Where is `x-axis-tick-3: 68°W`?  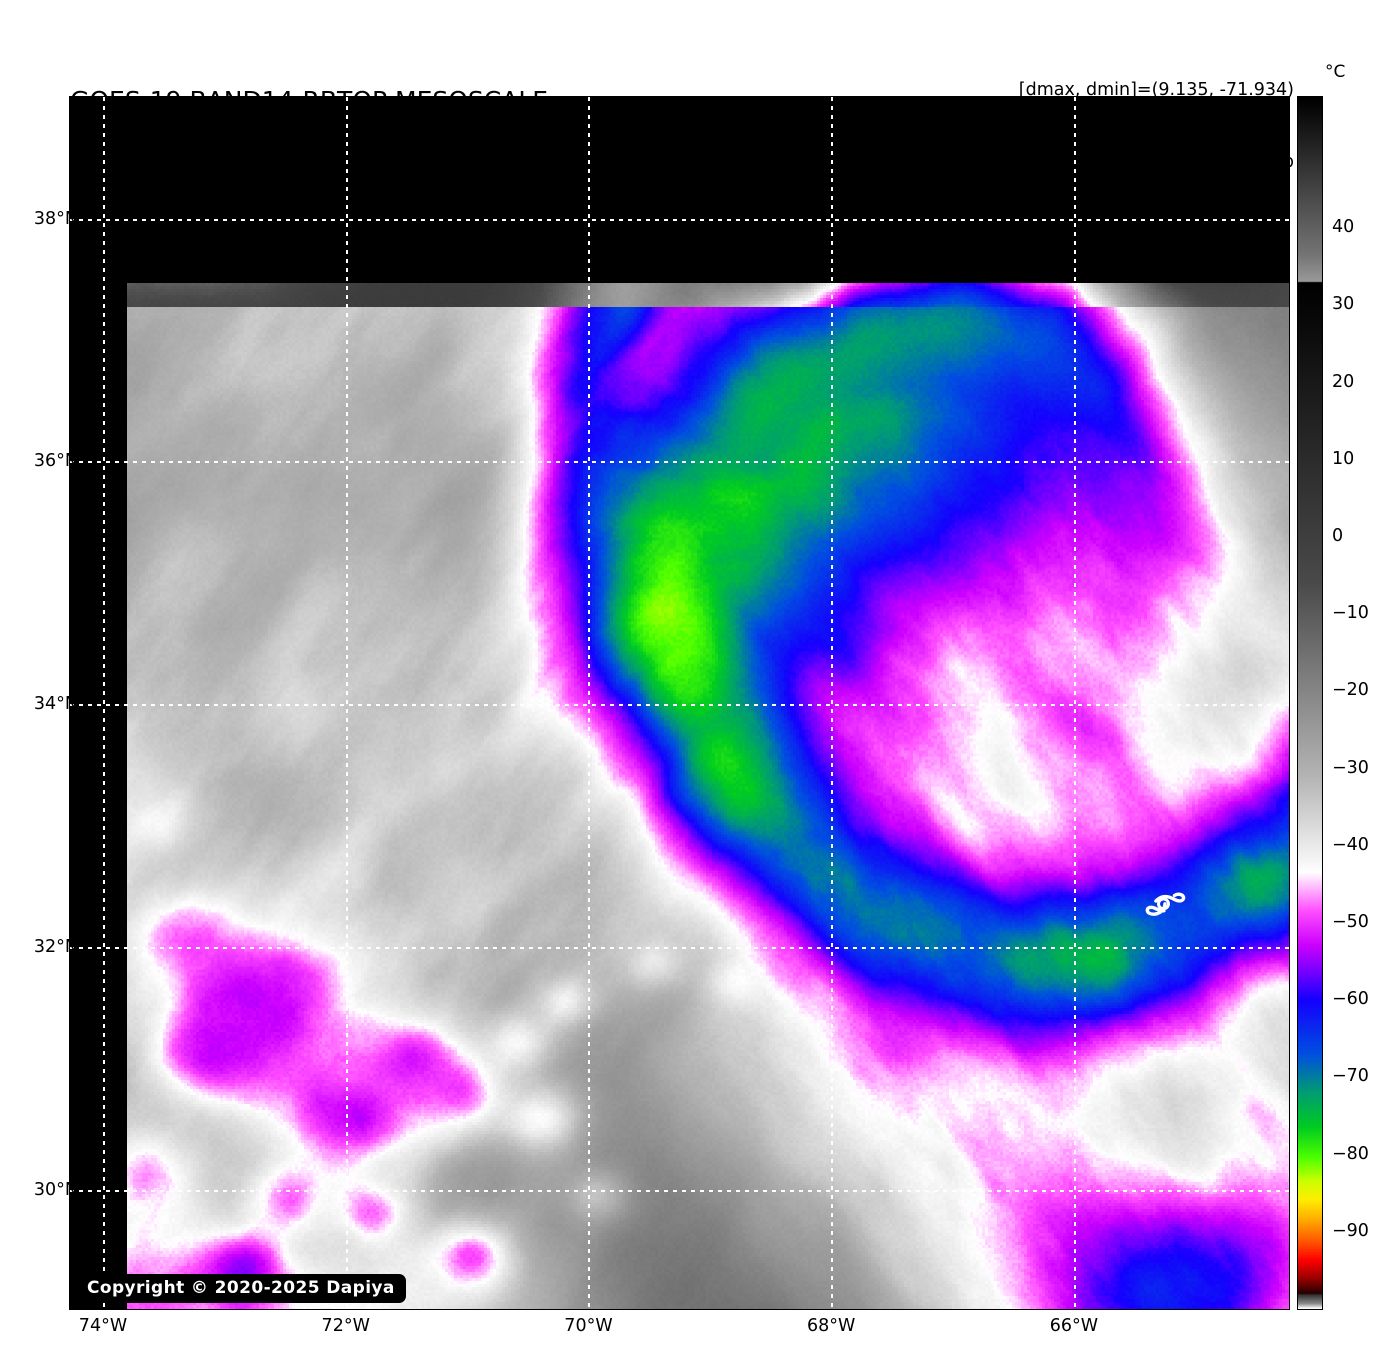
x-axis-tick-3: 68°W is located at coordinates (831, 1326).